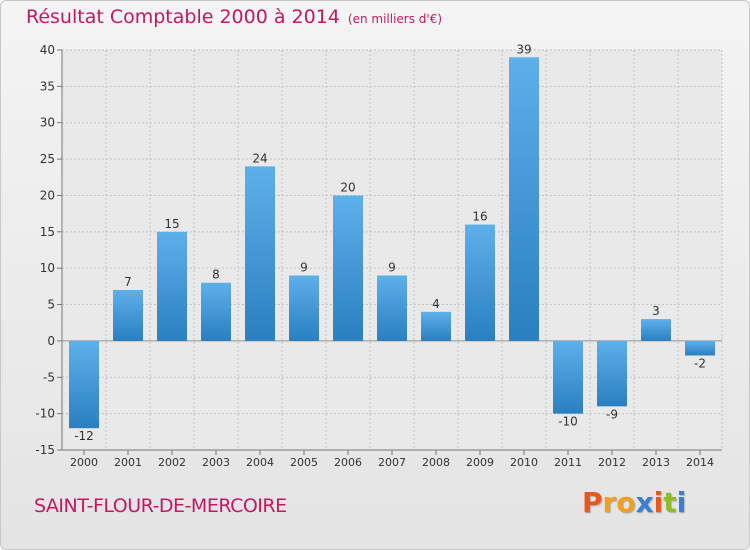 This screenshot has width=750, height=550. What do you see at coordinates (259, 158) in the screenshot?
I see `data-label: 24` at bounding box center [259, 158].